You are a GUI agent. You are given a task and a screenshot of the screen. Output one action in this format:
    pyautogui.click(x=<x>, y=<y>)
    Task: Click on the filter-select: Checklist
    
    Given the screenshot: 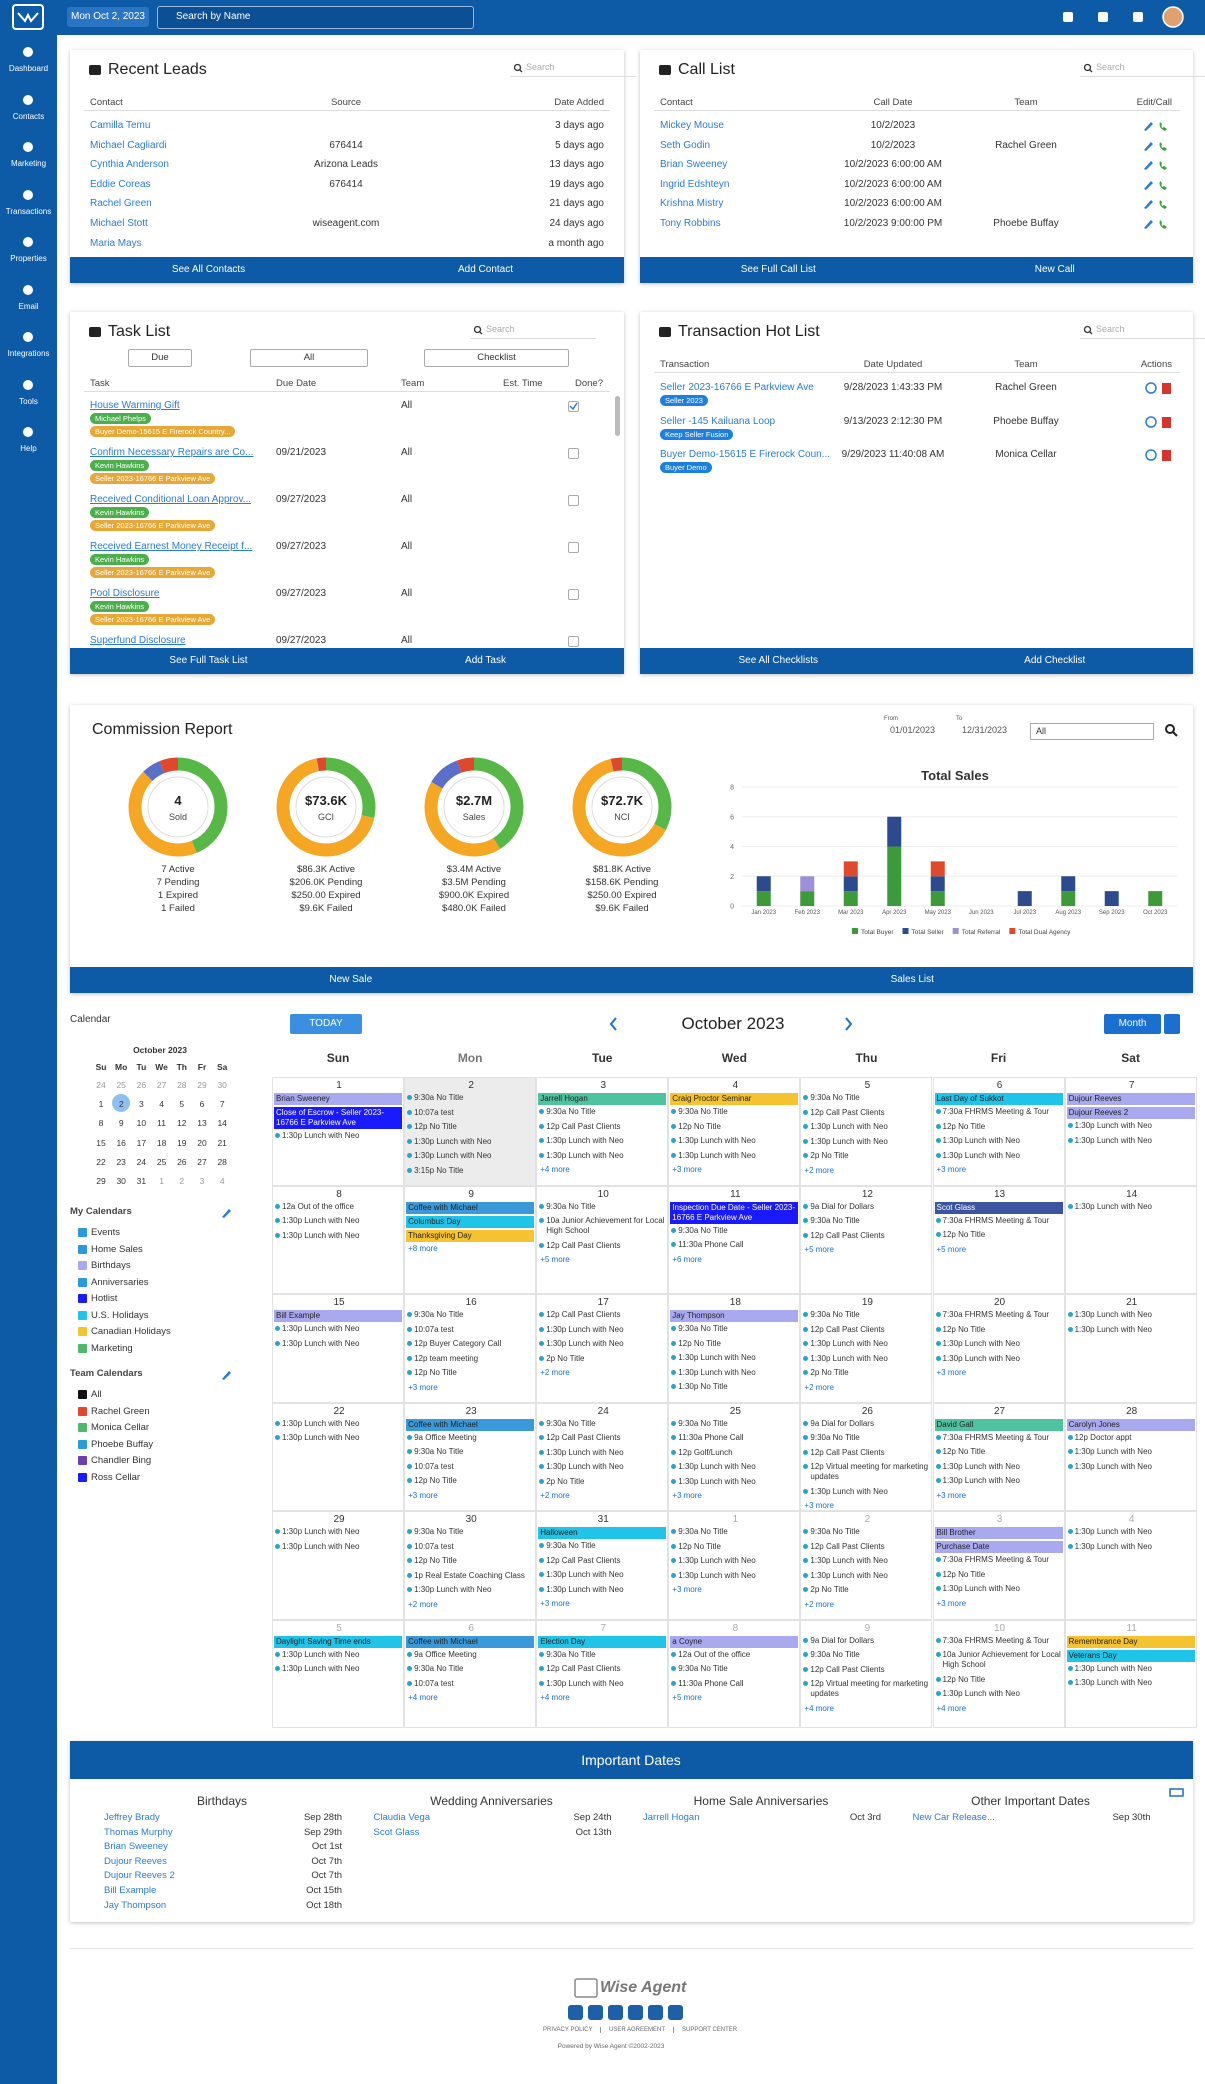 What is the action you would take?
    pyautogui.click(x=496, y=358)
    